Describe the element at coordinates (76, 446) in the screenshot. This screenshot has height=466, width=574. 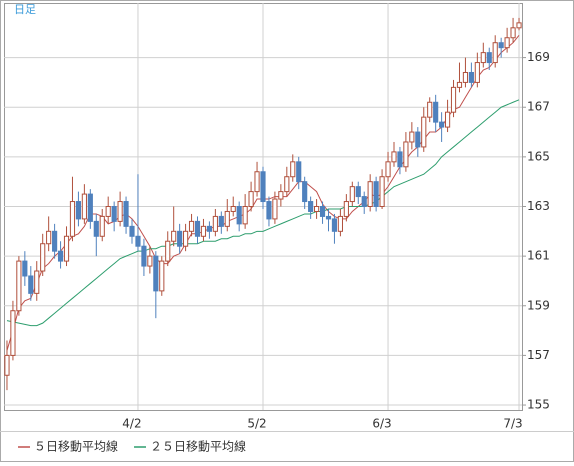
I see `legend-label: ５日移動平均線` at that location.